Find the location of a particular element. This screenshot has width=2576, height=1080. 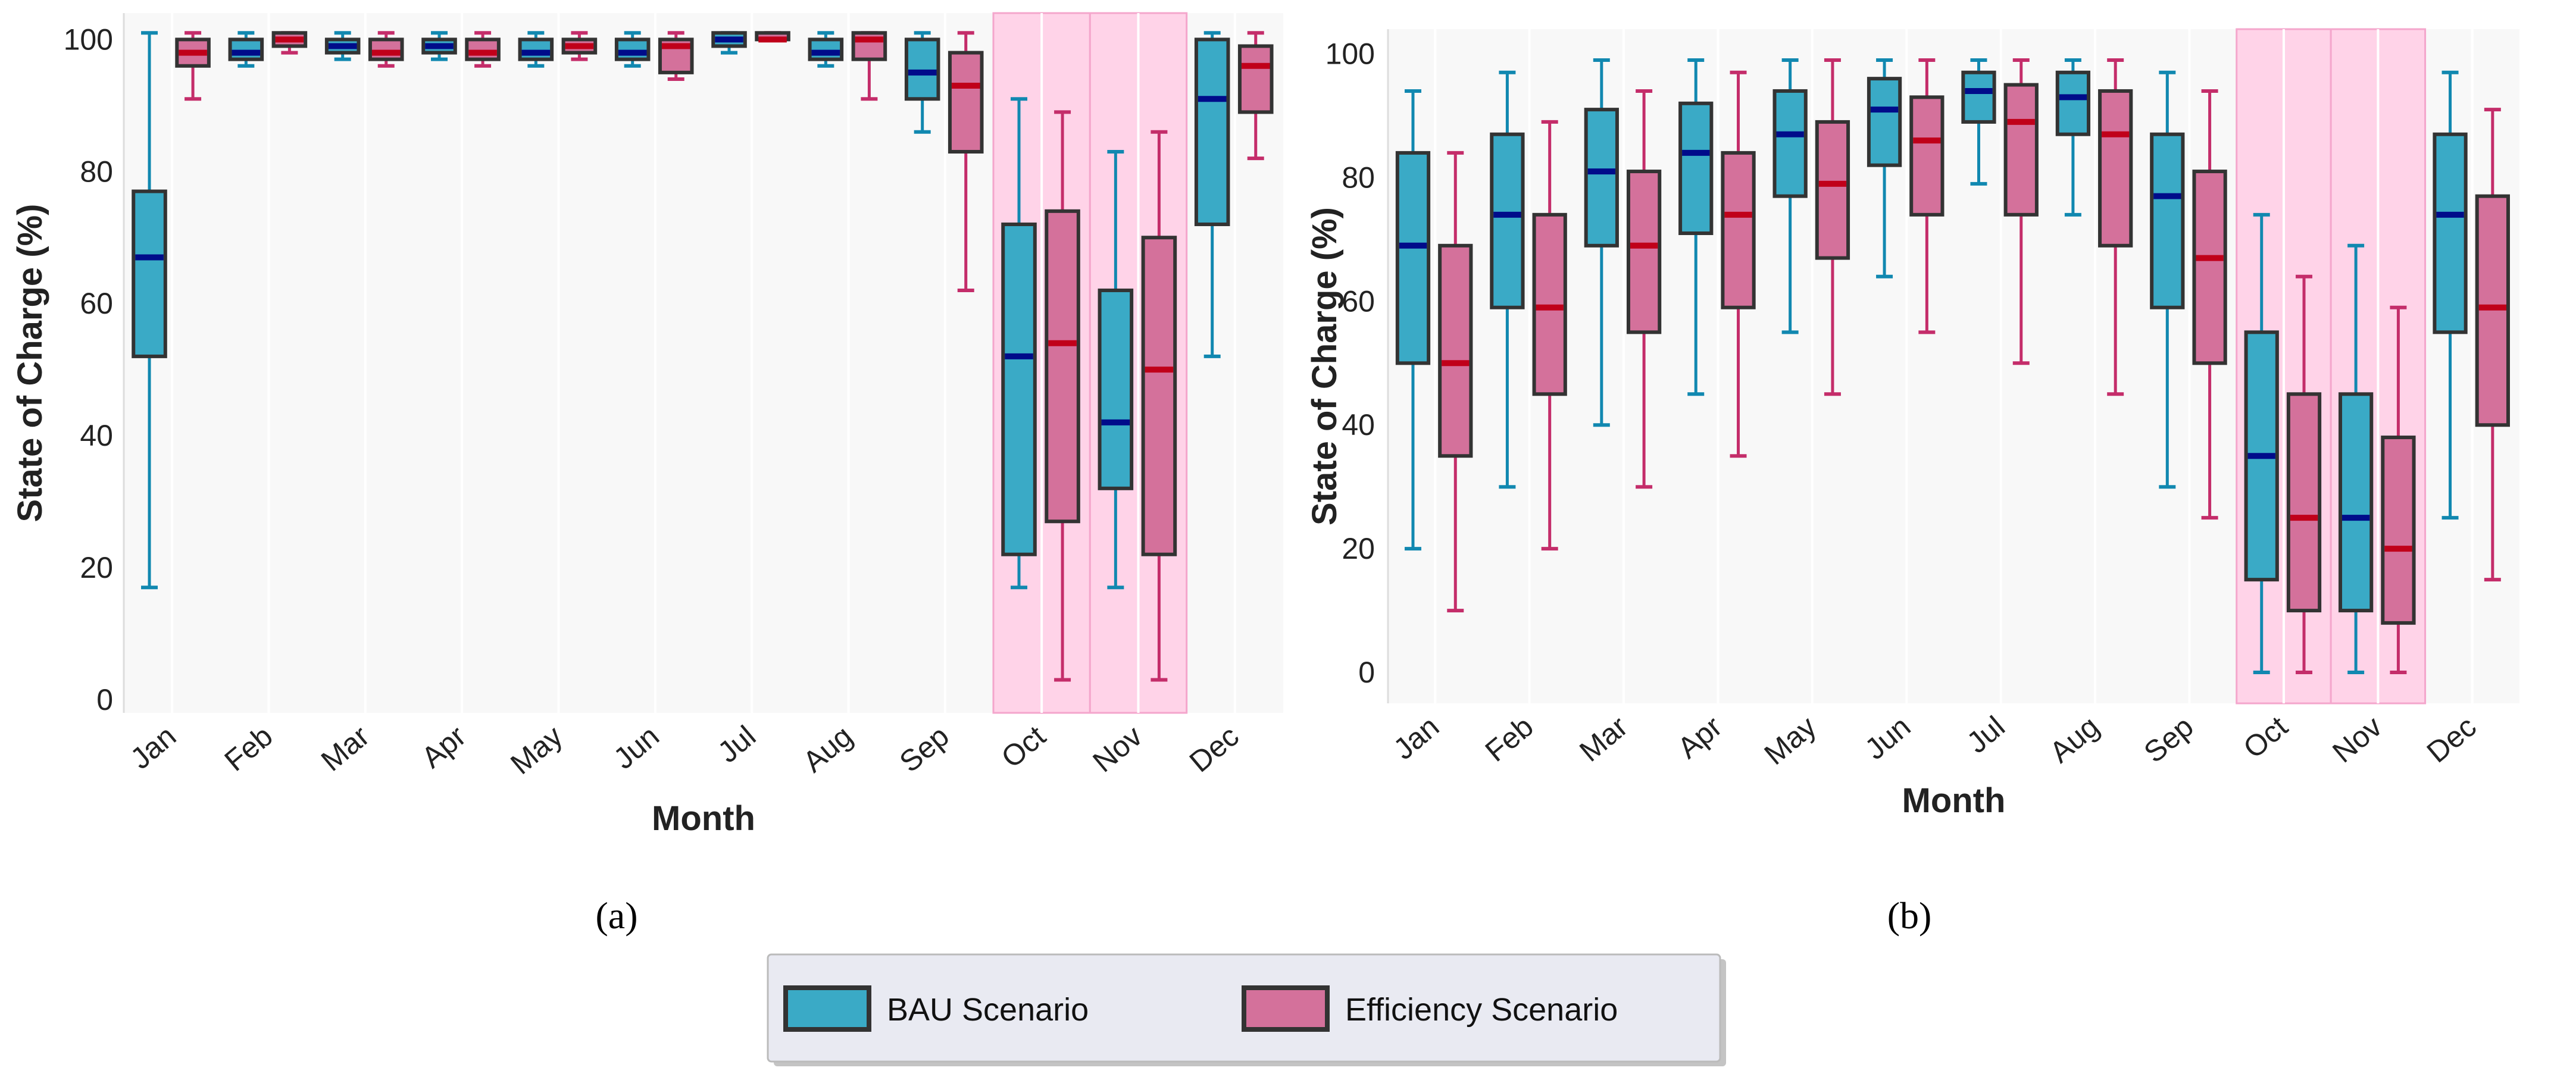

legend-swatch-bau is located at coordinates (827, 1009).